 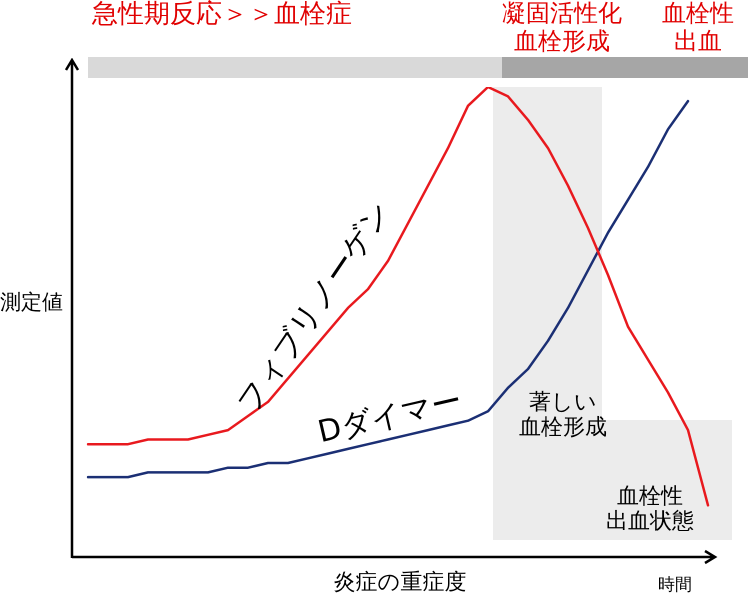 What do you see at coordinates (698, 28) in the screenshot?
I see `text: 血栓性出血` at bounding box center [698, 28].